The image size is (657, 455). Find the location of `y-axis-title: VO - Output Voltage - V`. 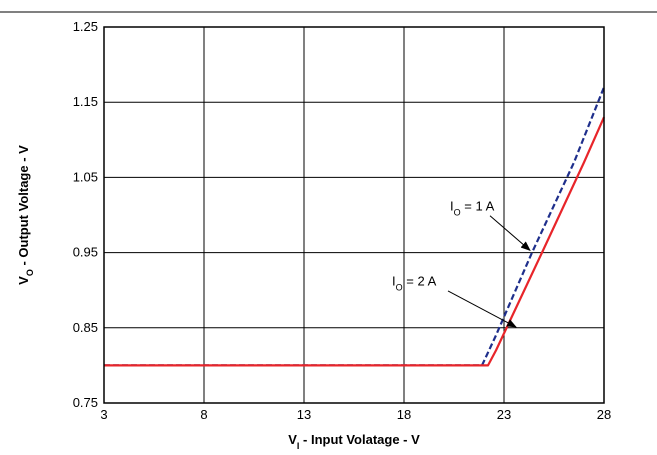

y-axis-title: VO - Output Voltage - V is located at coordinates (25, 215).